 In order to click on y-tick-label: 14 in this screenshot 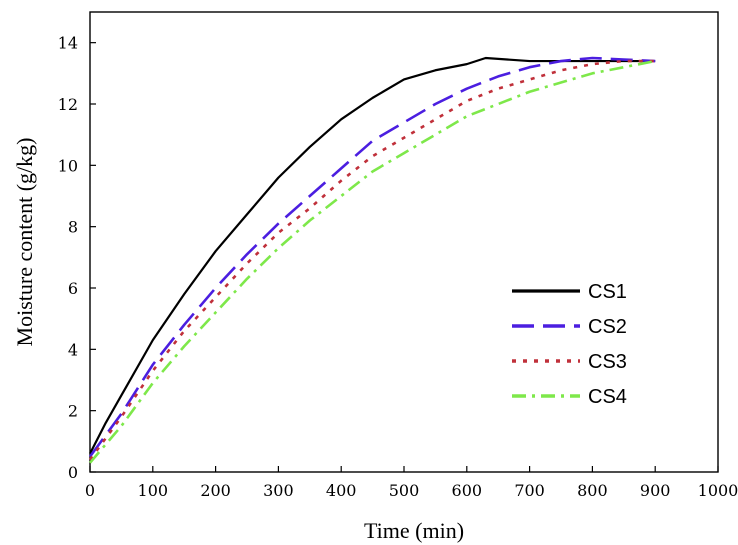, I will do `click(68, 43)`.